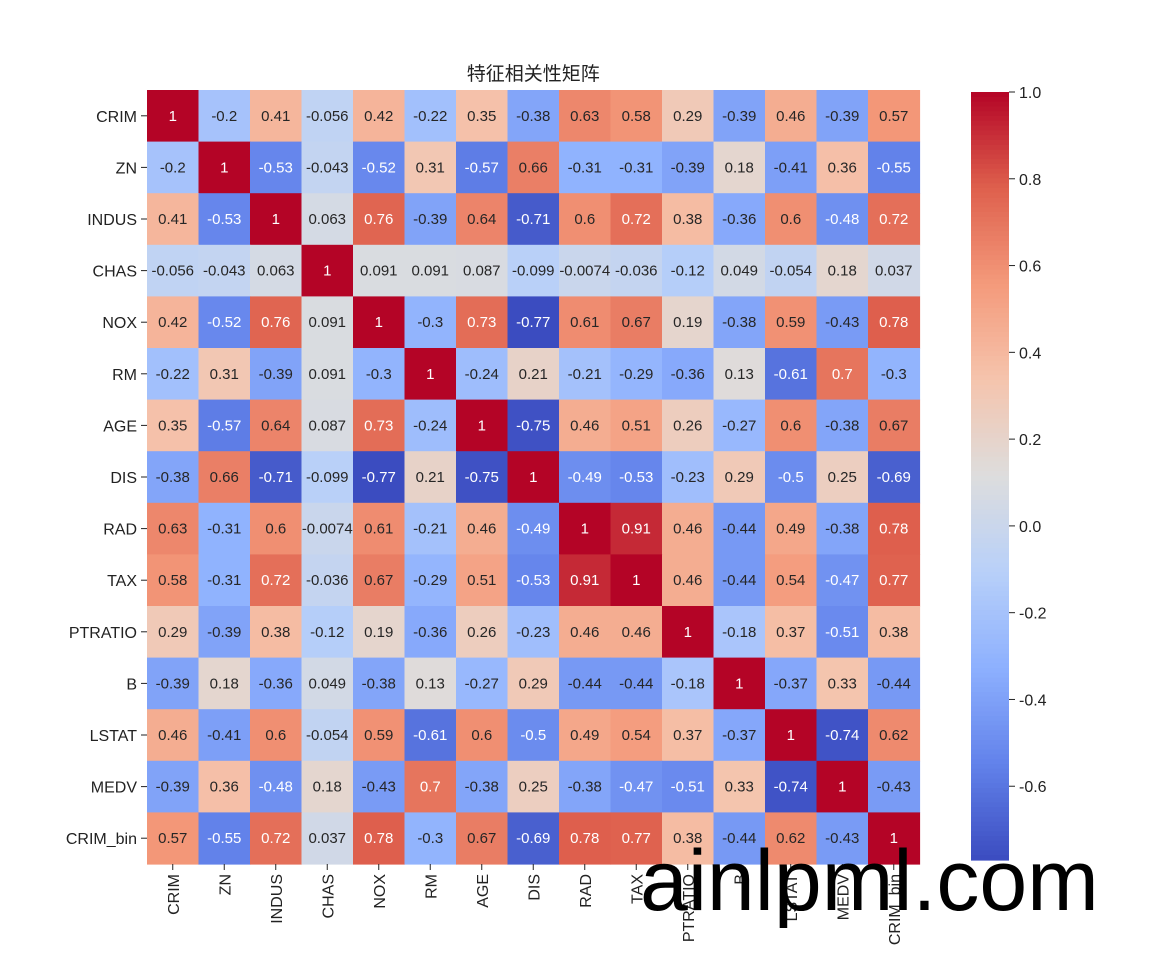 This screenshot has height=960, width=1153. What do you see at coordinates (636, 838) in the screenshot?
I see `cell-value-label: 0.77` at bounding box center [636, 838].